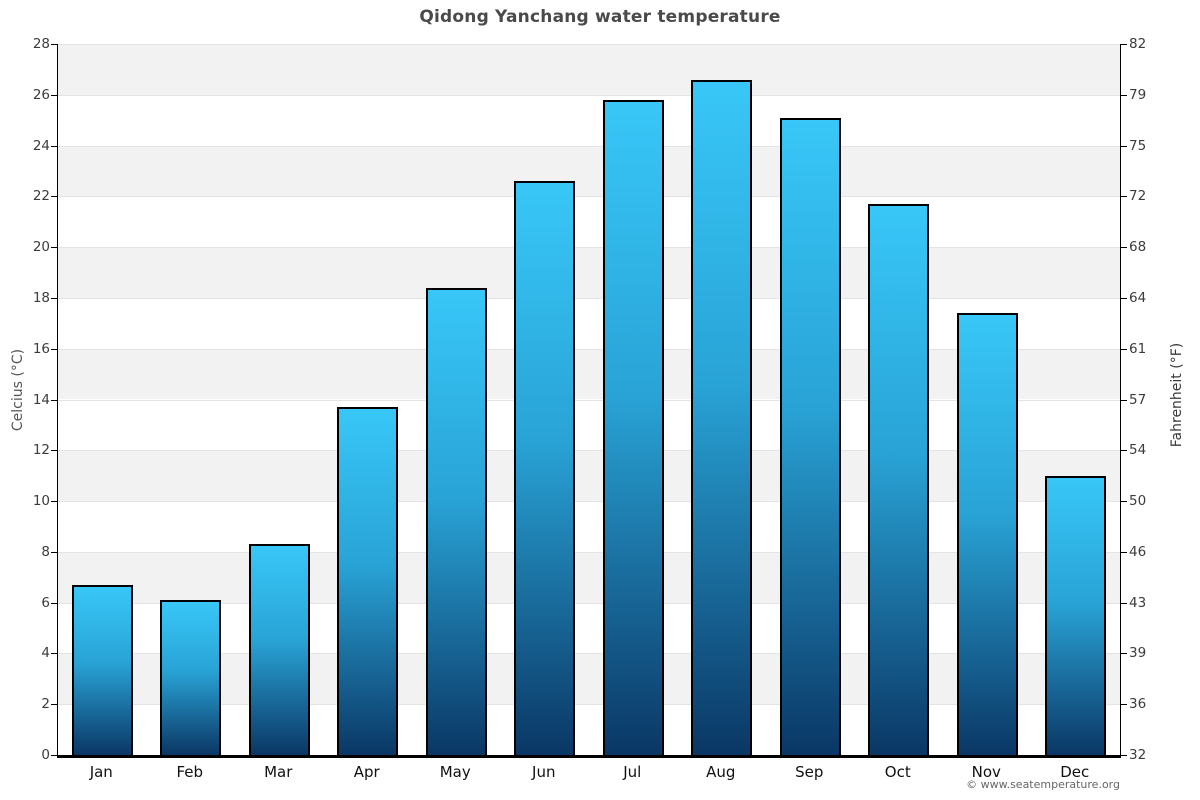 The image size is (1200, 800). I want to click on bar-mar, so click(279, 649).